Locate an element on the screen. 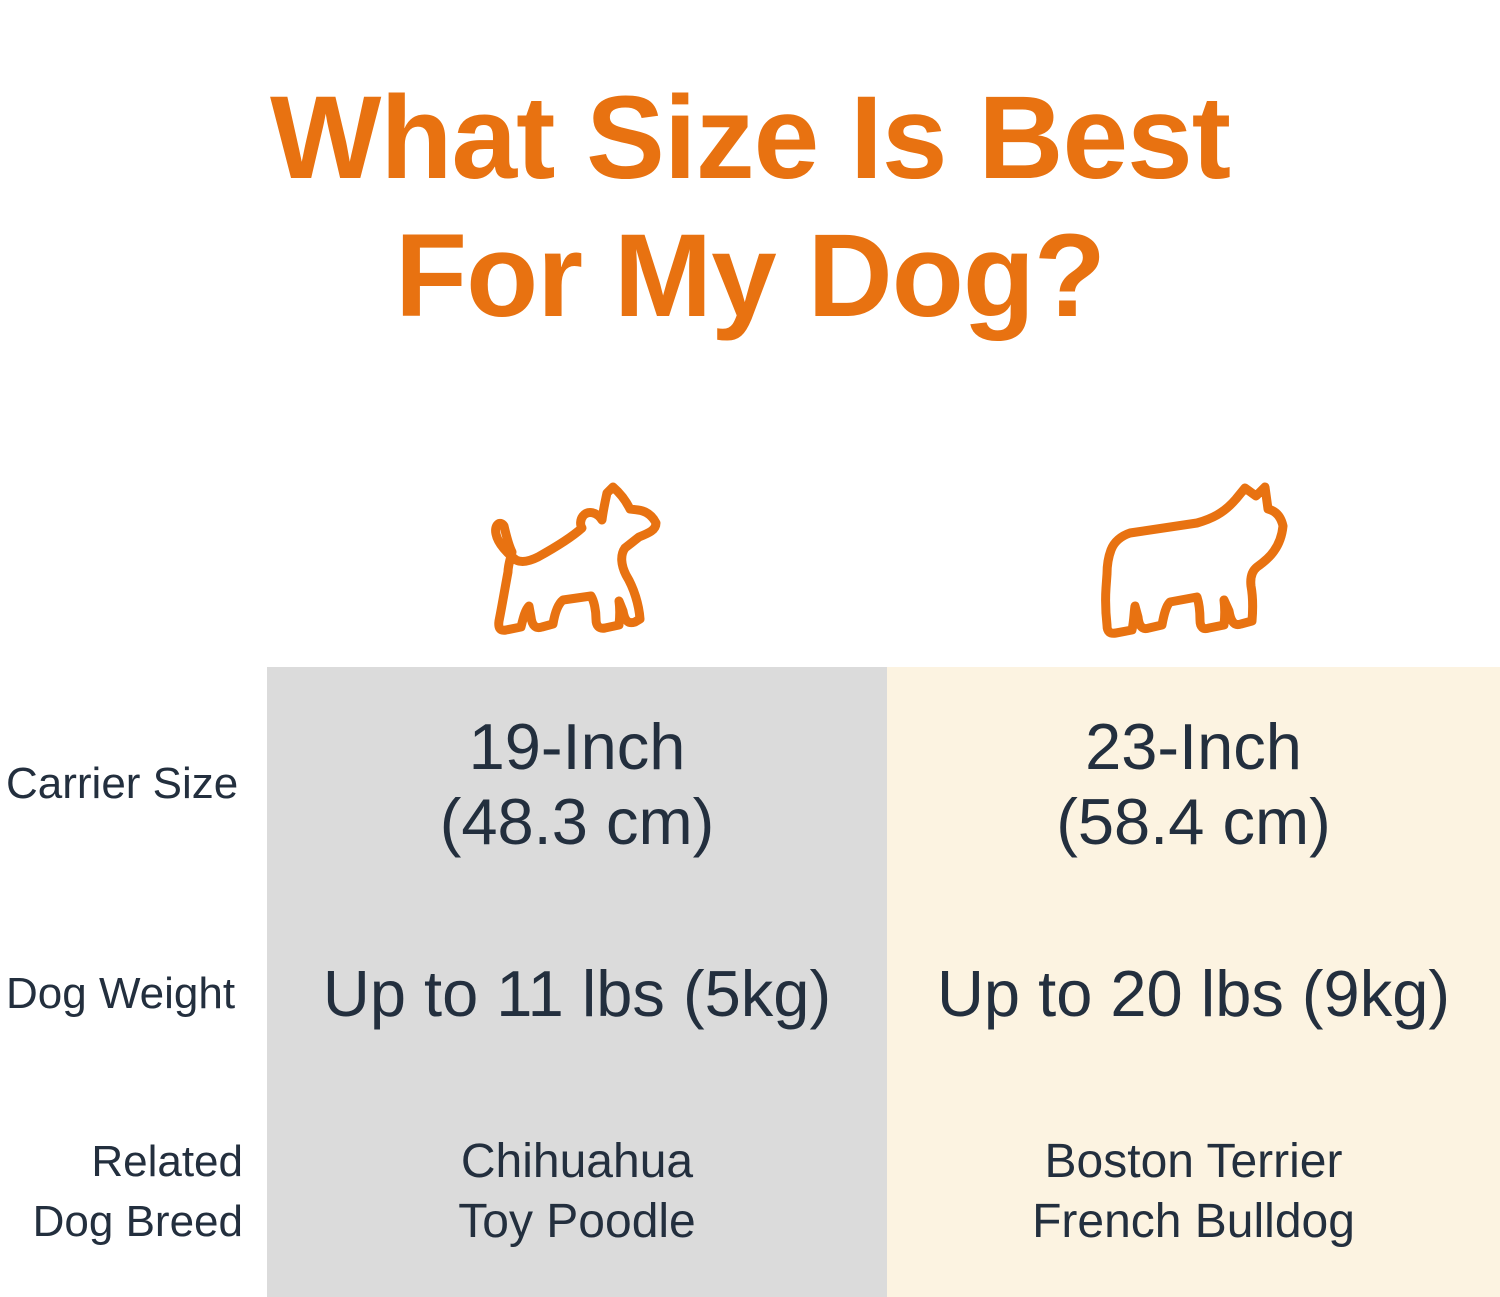 This screenshot has height=1297, width=1500. breed-large-line2: French Bulldog is located at coordinates (1193, 1221).